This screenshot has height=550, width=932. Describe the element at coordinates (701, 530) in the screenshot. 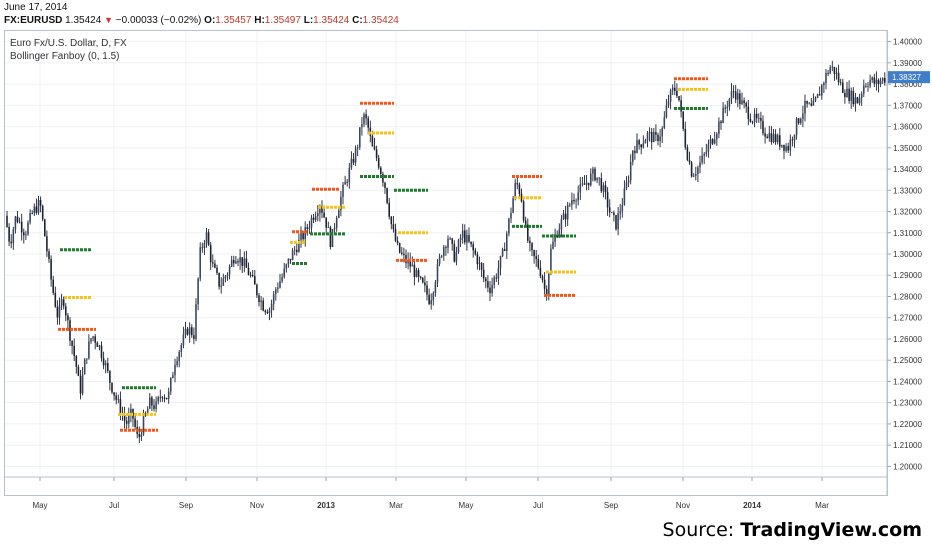

I see `source-prefix: Source:` at that location.